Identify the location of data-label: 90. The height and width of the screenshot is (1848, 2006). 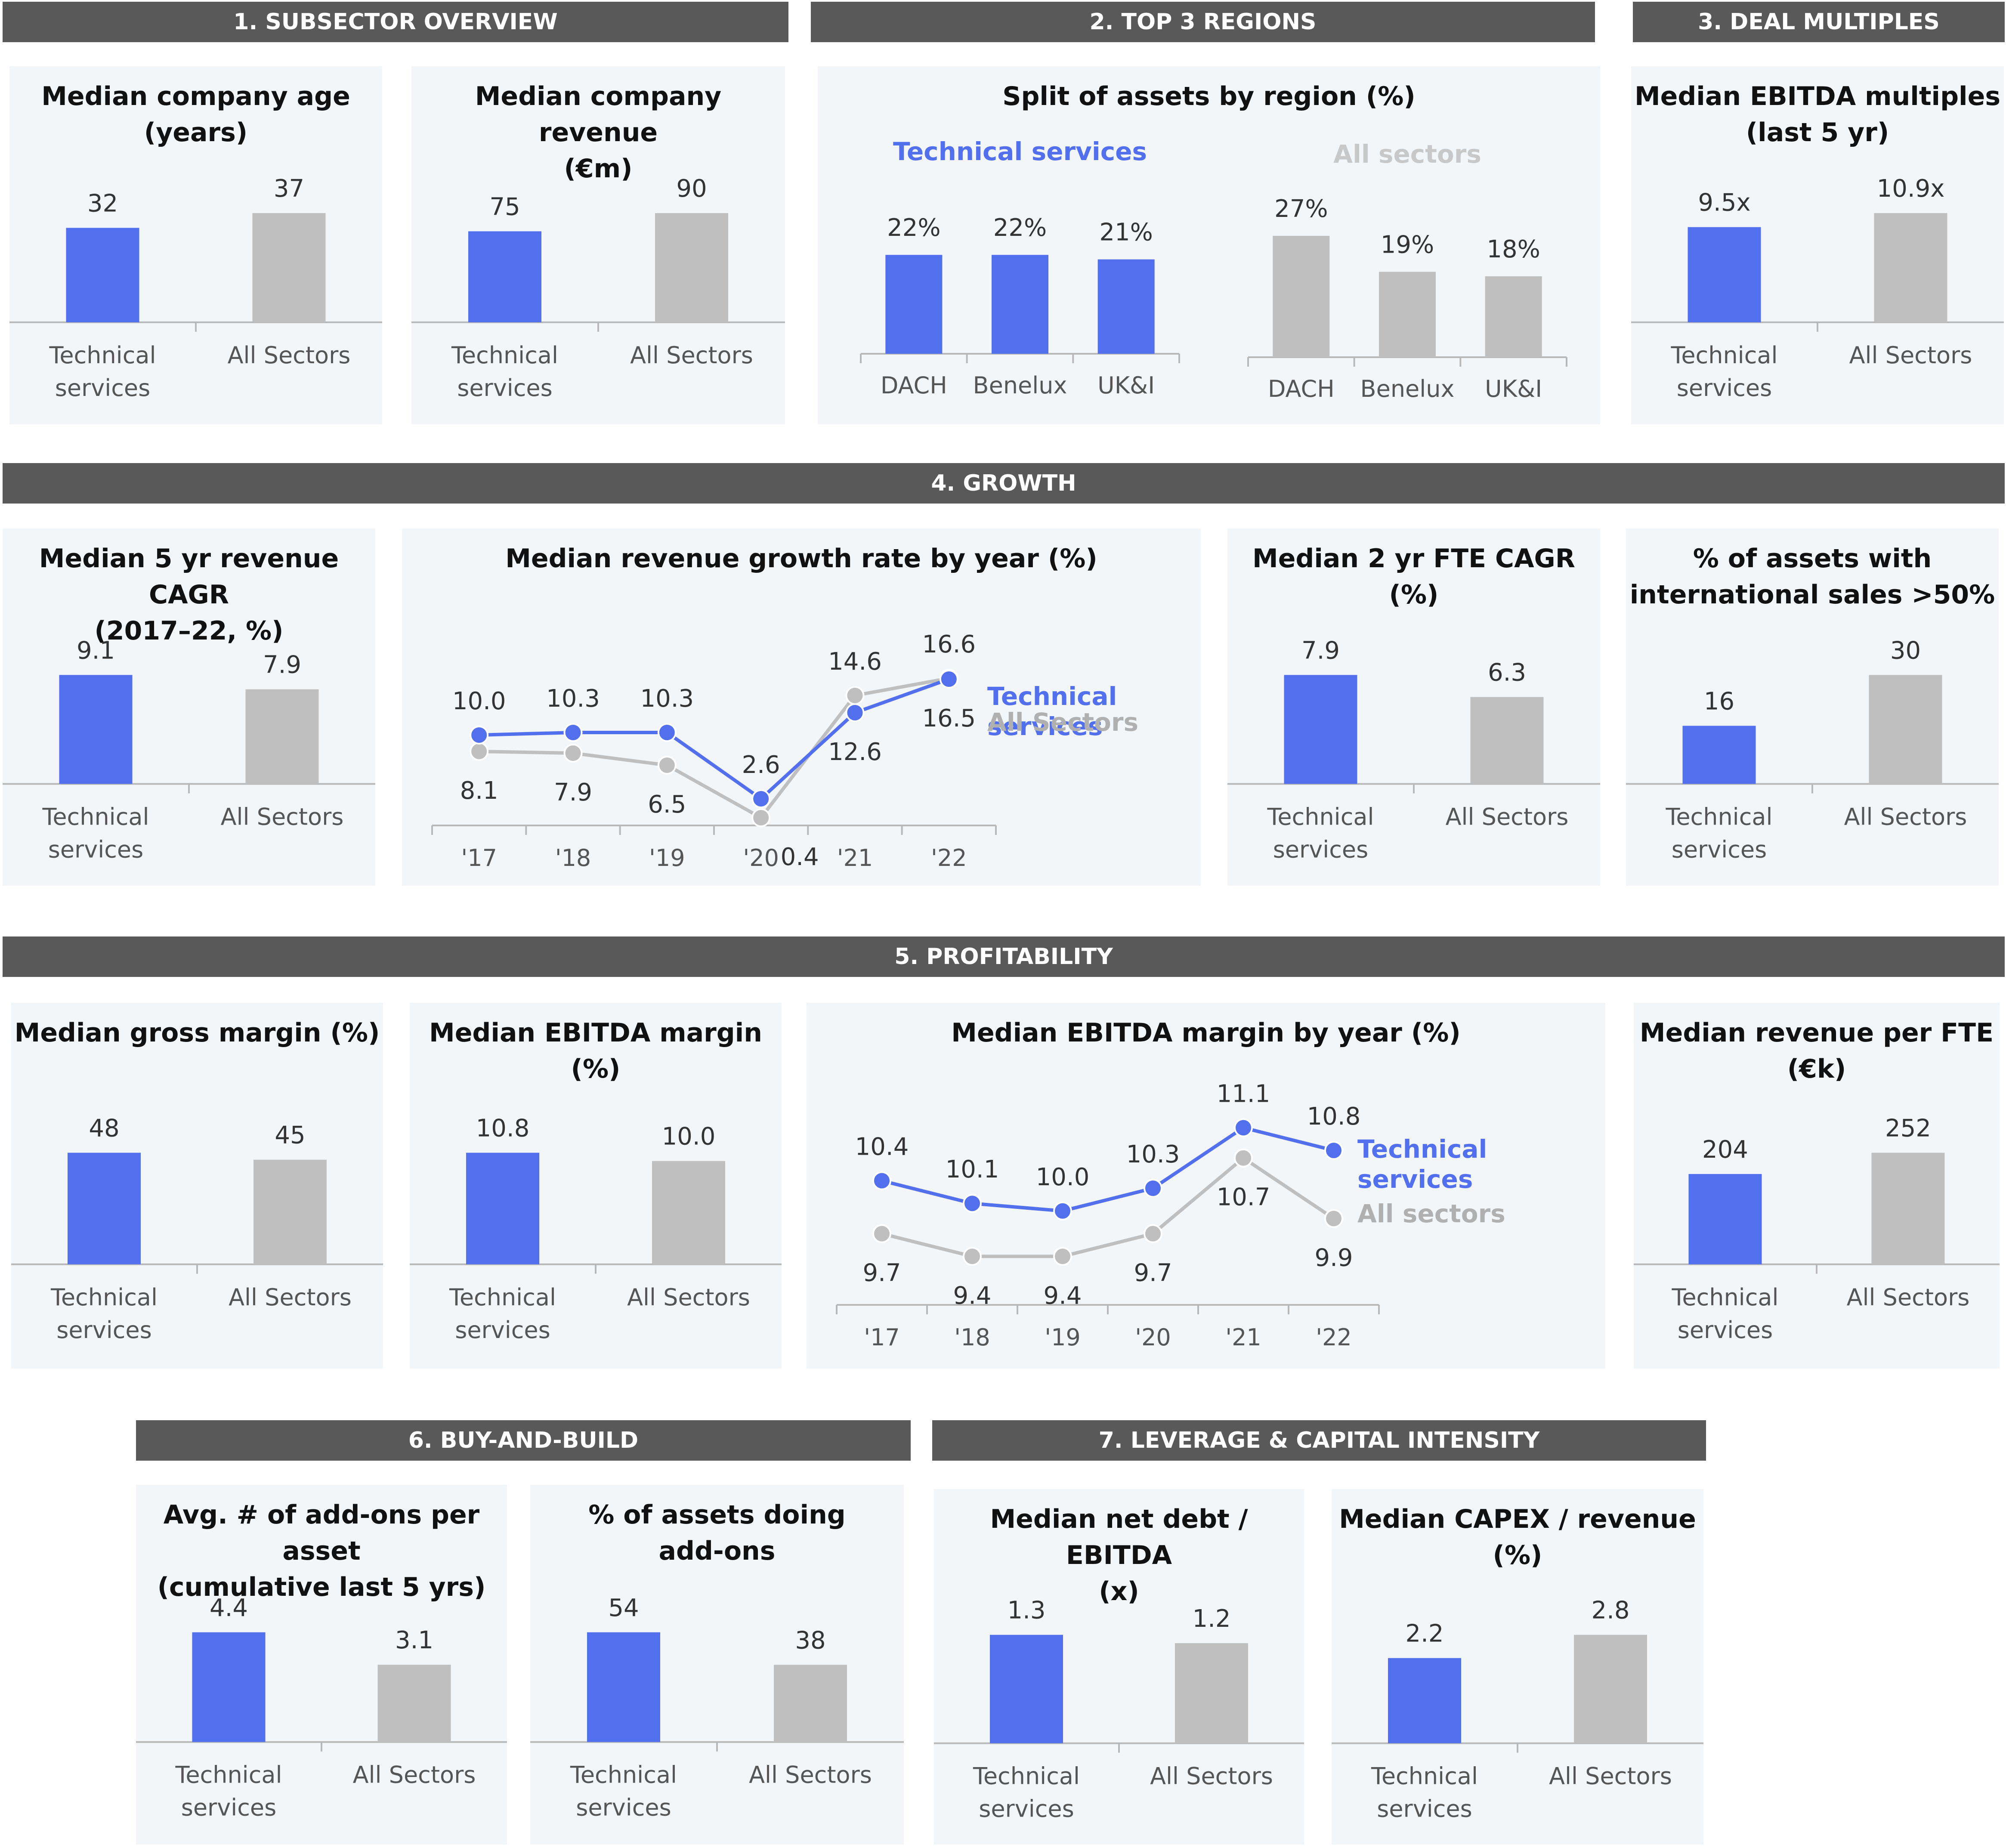
(691, 189).